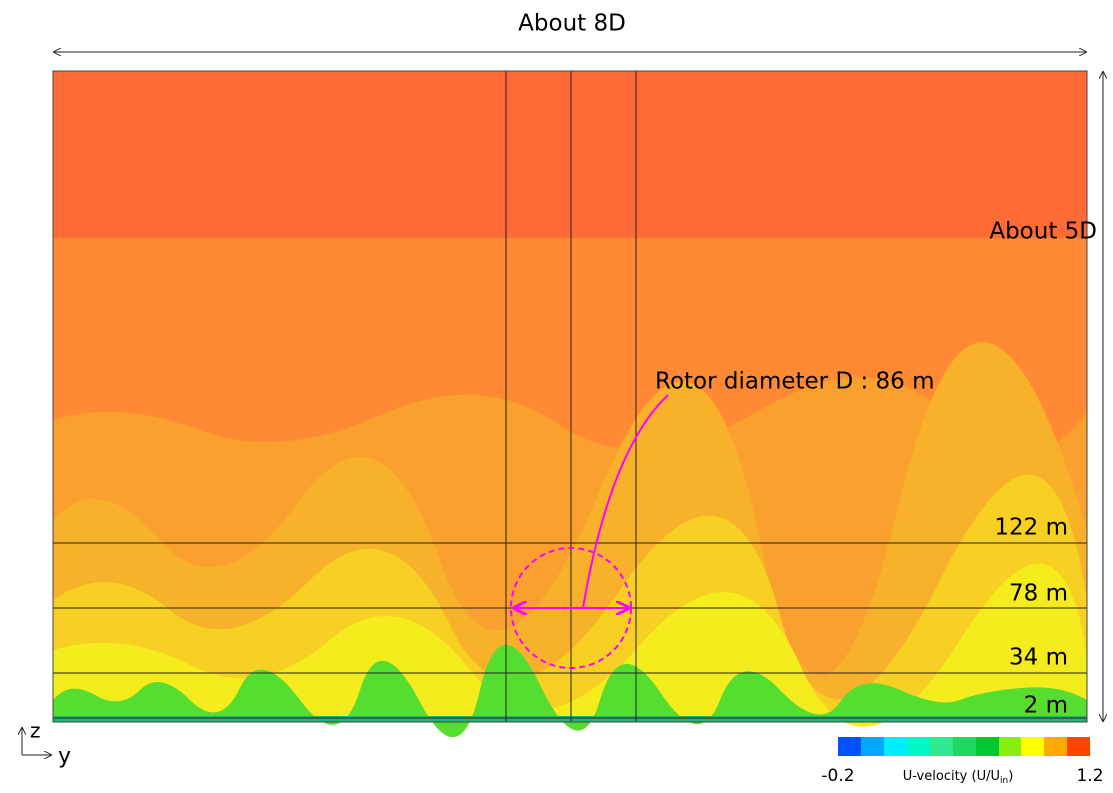 This screenshot has height=793, width=1113. Describe the element at coordinates (795, 382) in the screenshot. I see `rotor-label: Rotor diameter D : 86 m` at that location.